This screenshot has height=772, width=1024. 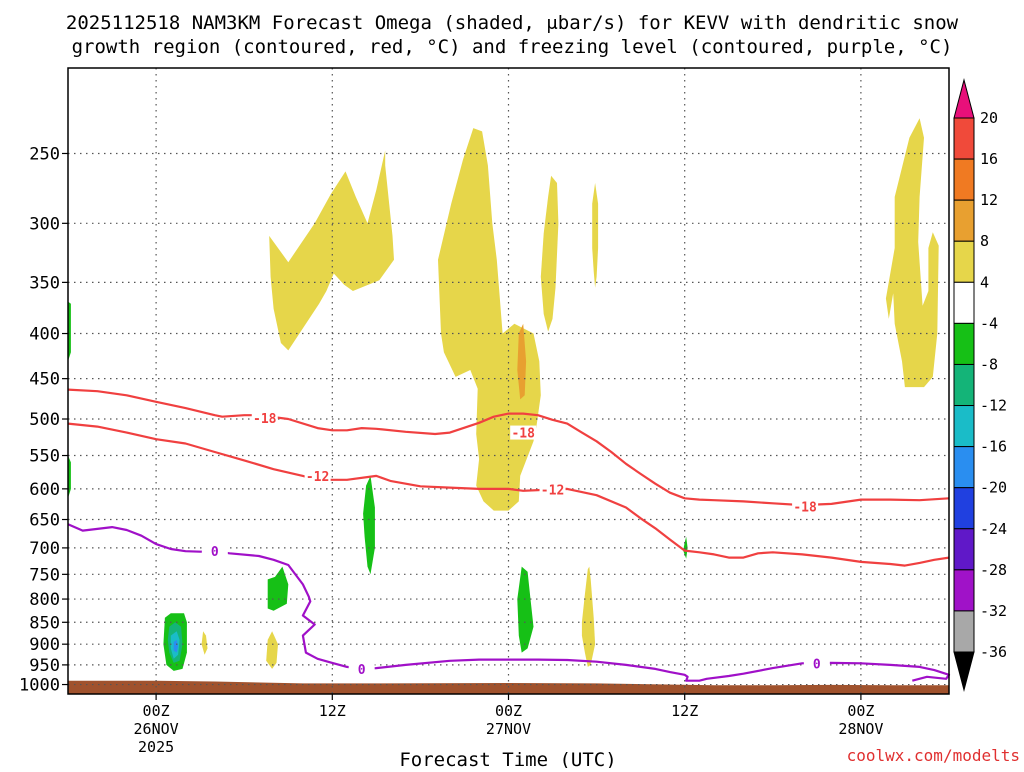 I want to click on colorbar-label: -24, so click(x=993, y=529).